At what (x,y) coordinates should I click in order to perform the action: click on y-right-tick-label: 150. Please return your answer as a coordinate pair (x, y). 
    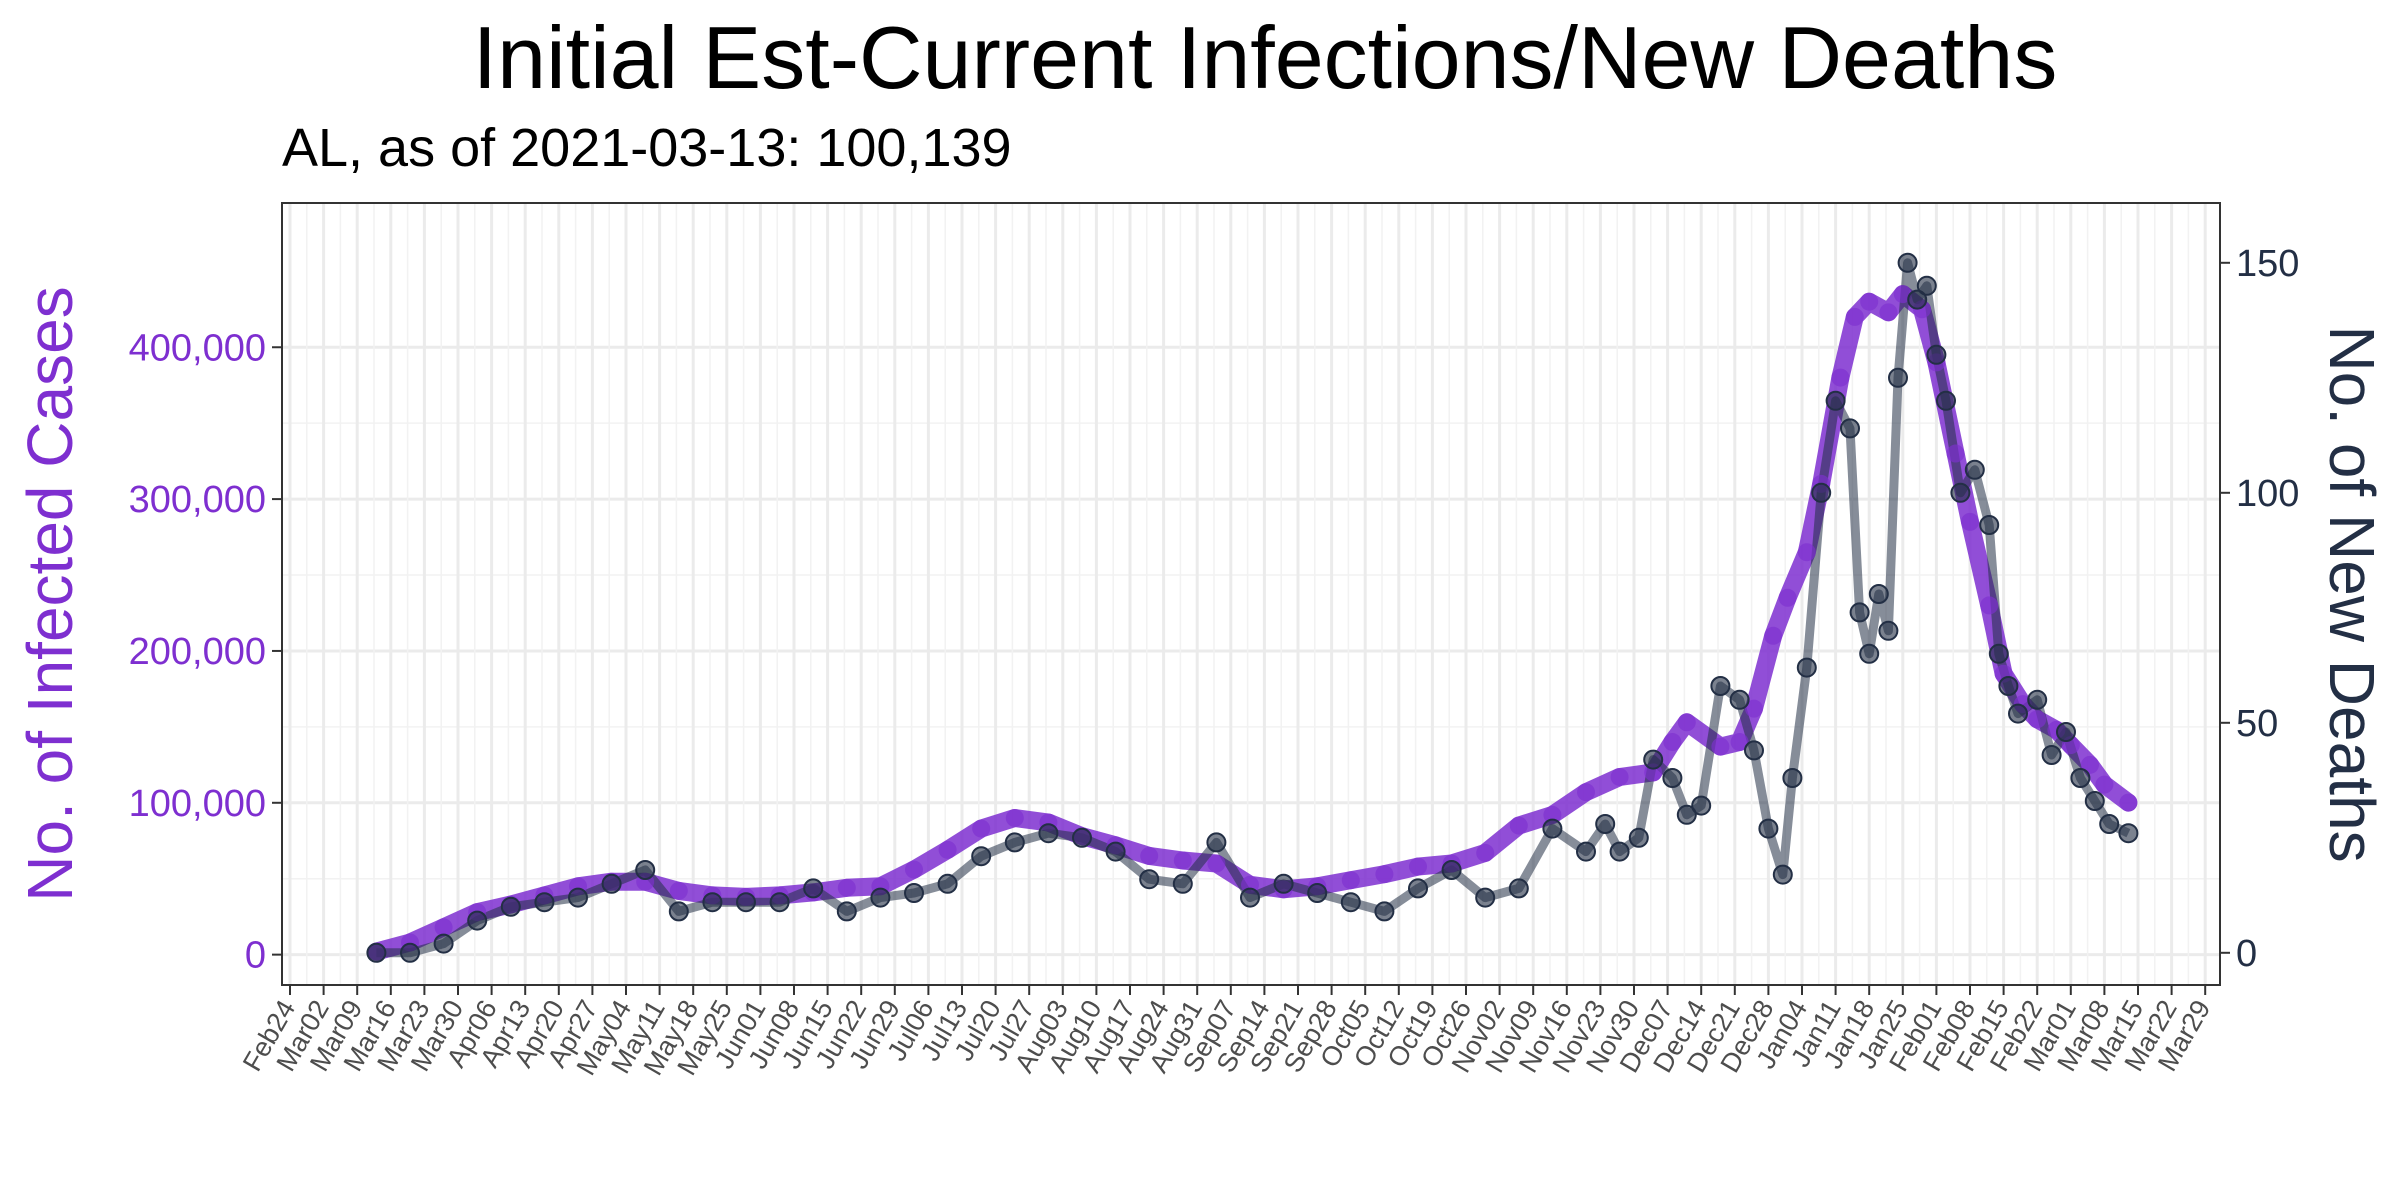
    Looking at the image, I should click on (2267, 264).